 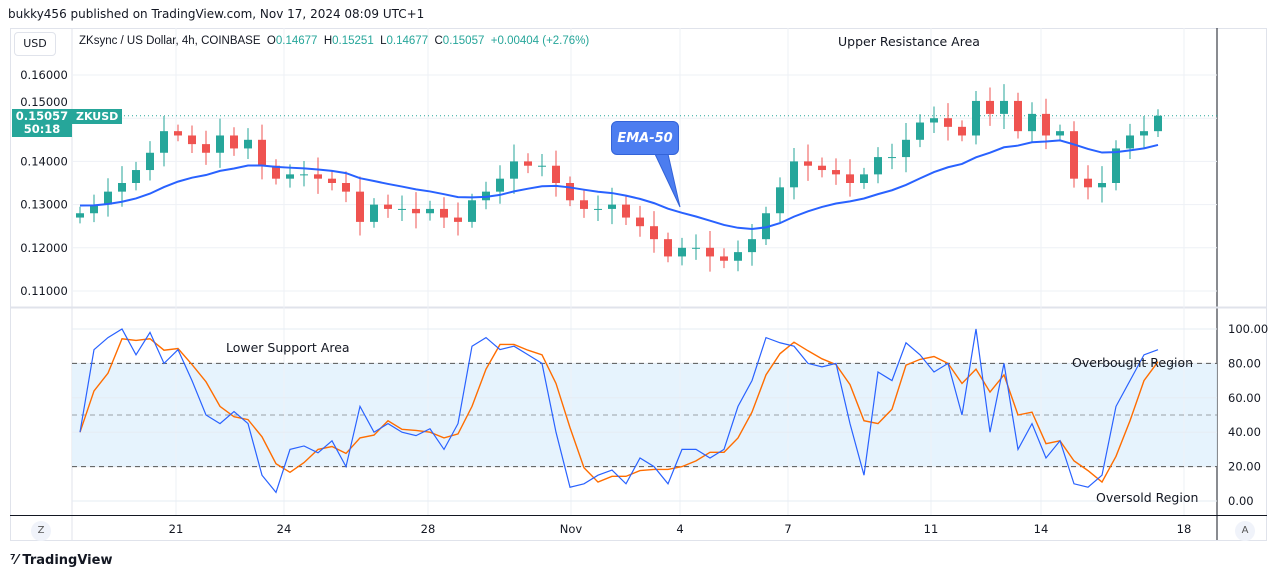 What do you see at coordinates (407, 41) in the screenshot?
I see `low-value: 0.14677` at bounding box center [407, 41].